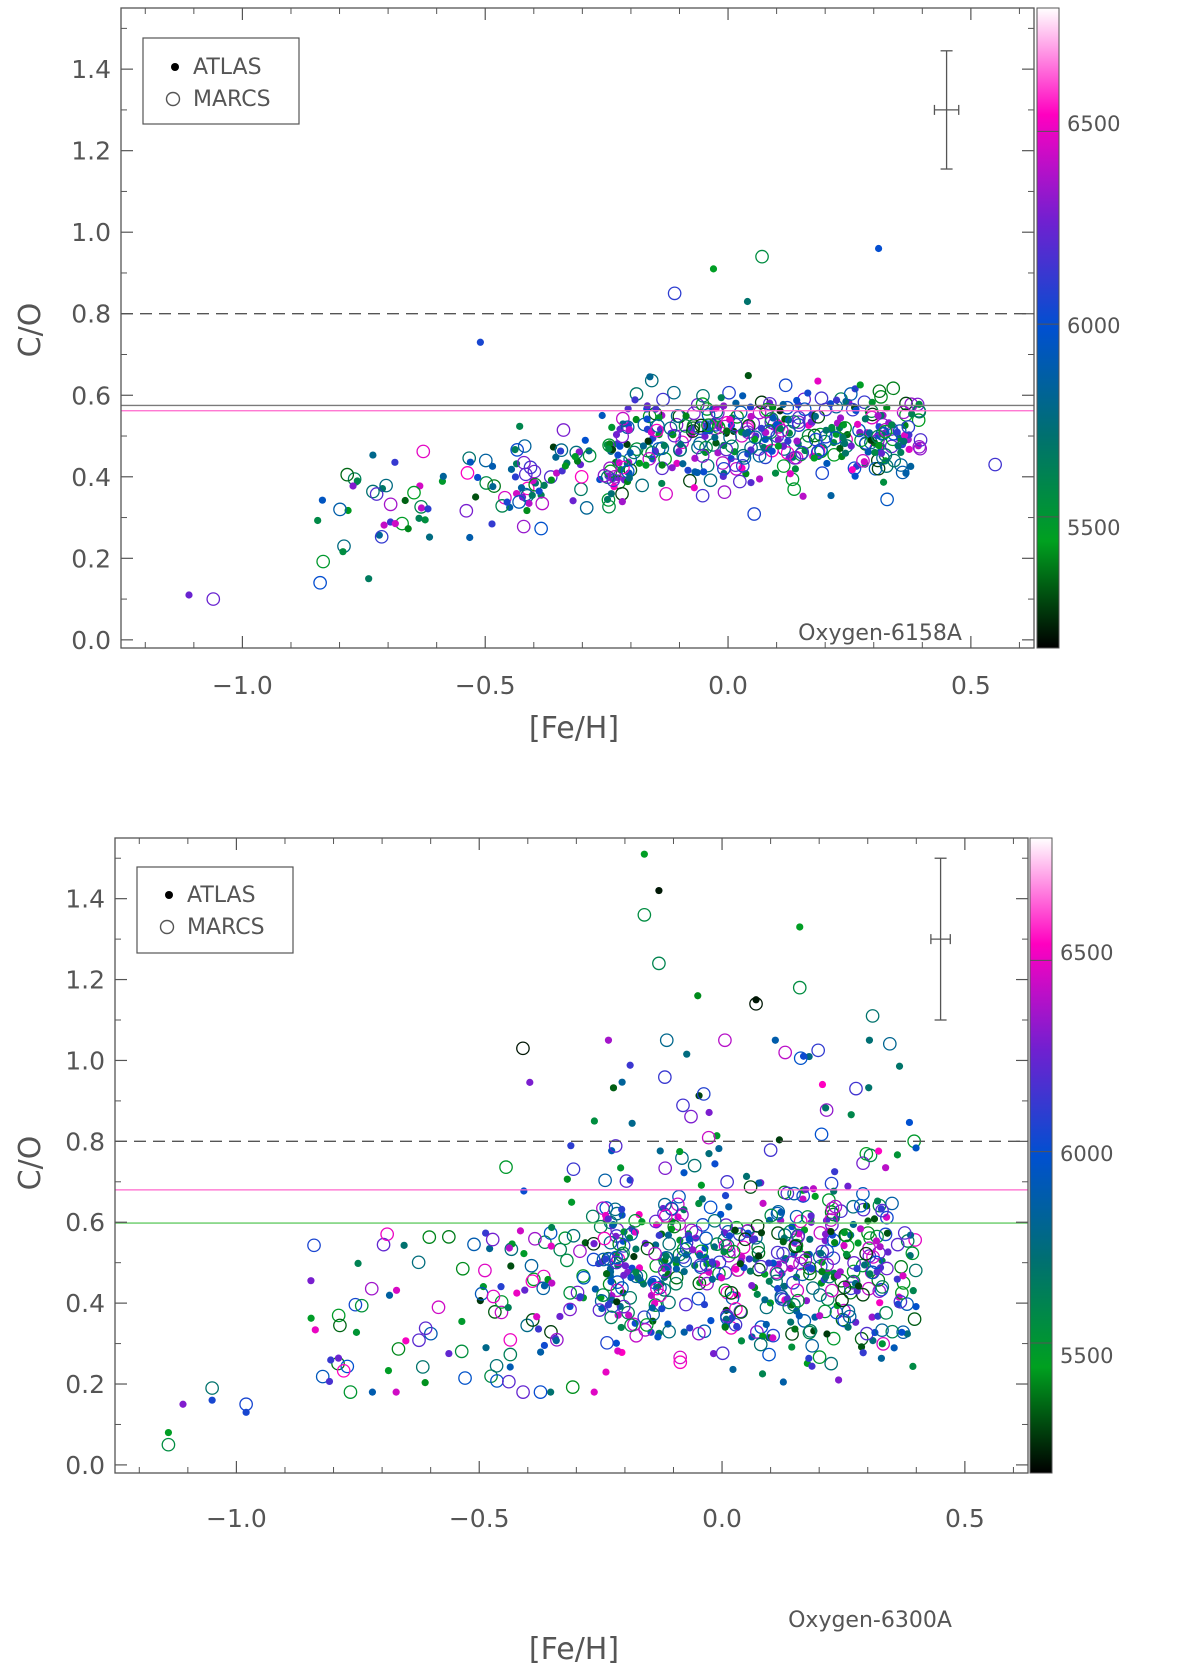 The image size is (1200, 1670). I want to click on y-tick-label: 1.0, so click(91, 232).